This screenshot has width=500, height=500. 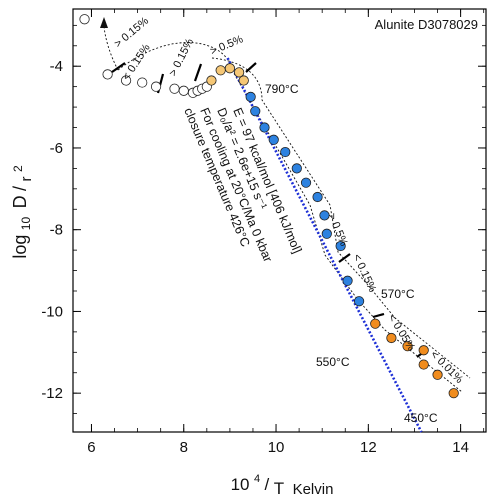 I want to click on xlabel-base: 10, so click(x=240, y=484).